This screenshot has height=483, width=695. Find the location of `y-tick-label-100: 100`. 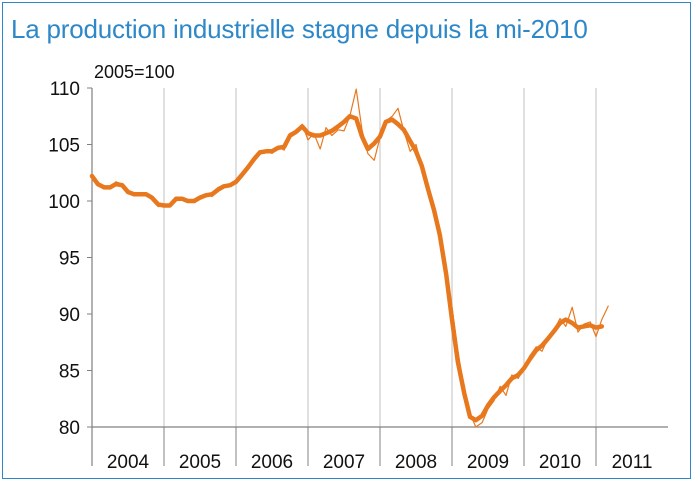

y-tick-label-100: 100 is located at coordinates (64, 202).